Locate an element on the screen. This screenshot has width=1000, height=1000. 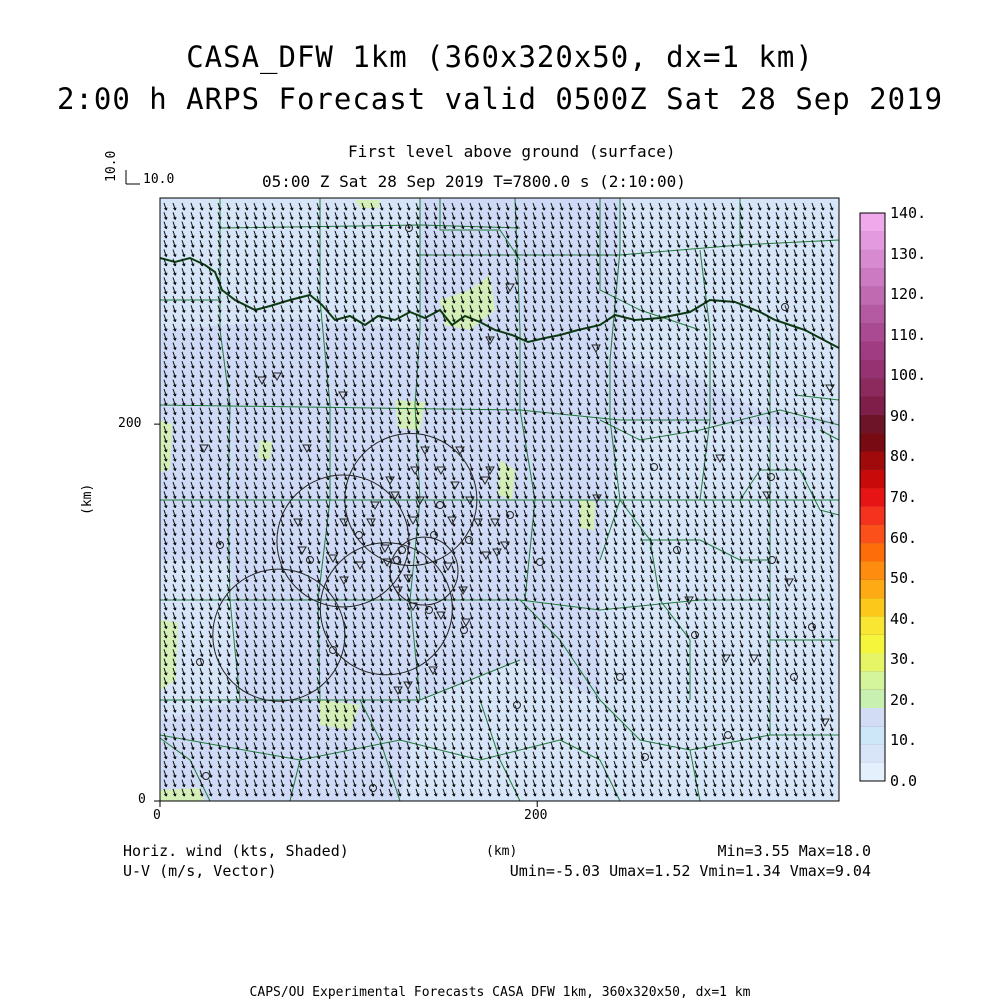
y-tick-label-0: 0 is located at coordinates (142, 799).